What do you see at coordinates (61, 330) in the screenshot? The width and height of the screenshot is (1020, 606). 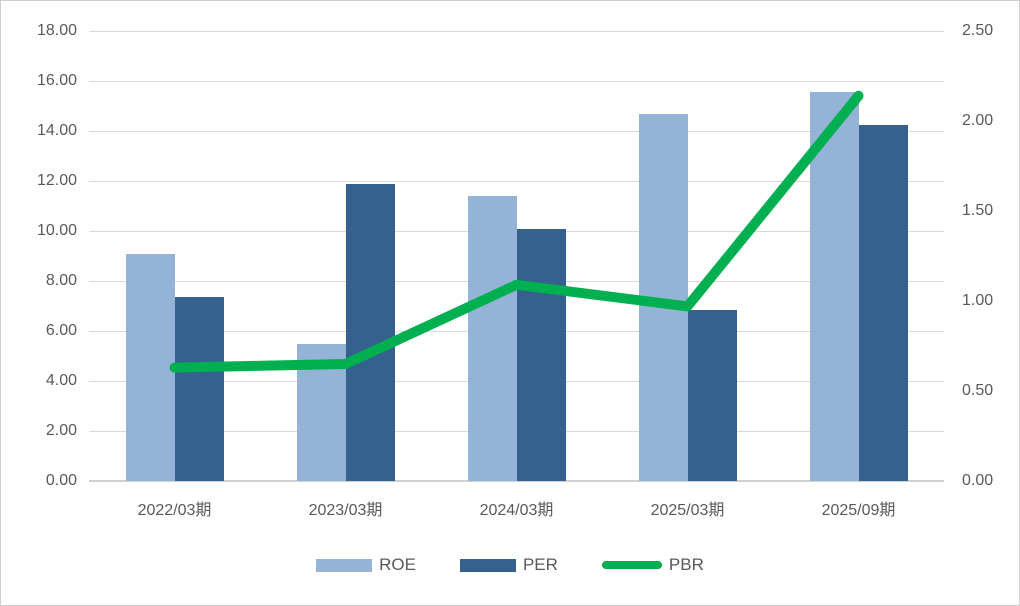 I see `left-axis-tick-label: 6.00` at bounding box center [61, 330].